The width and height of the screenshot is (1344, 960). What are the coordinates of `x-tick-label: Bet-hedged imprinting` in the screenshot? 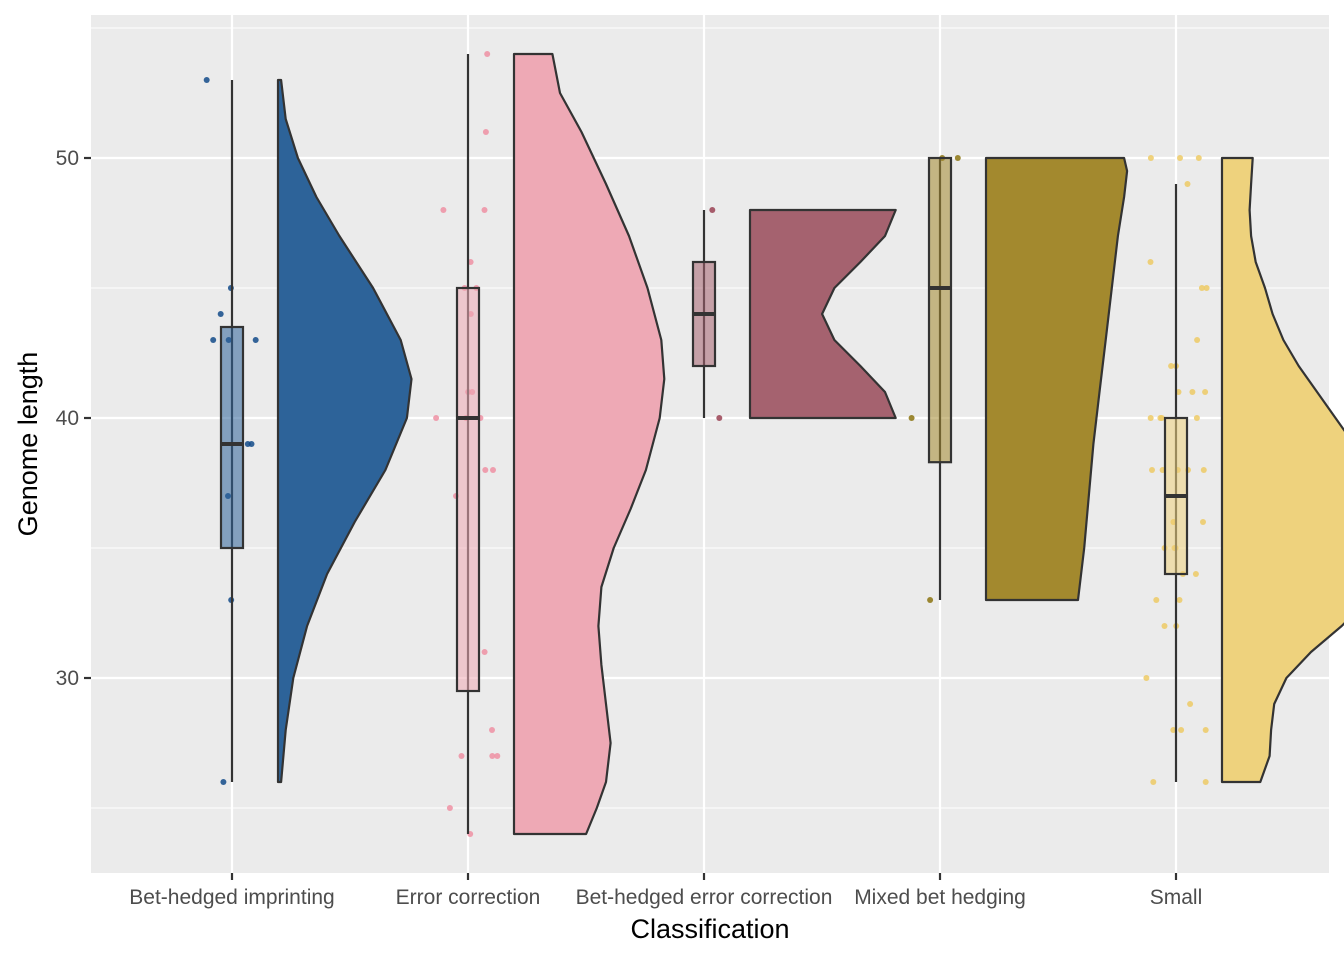 It's located at (231, 897).